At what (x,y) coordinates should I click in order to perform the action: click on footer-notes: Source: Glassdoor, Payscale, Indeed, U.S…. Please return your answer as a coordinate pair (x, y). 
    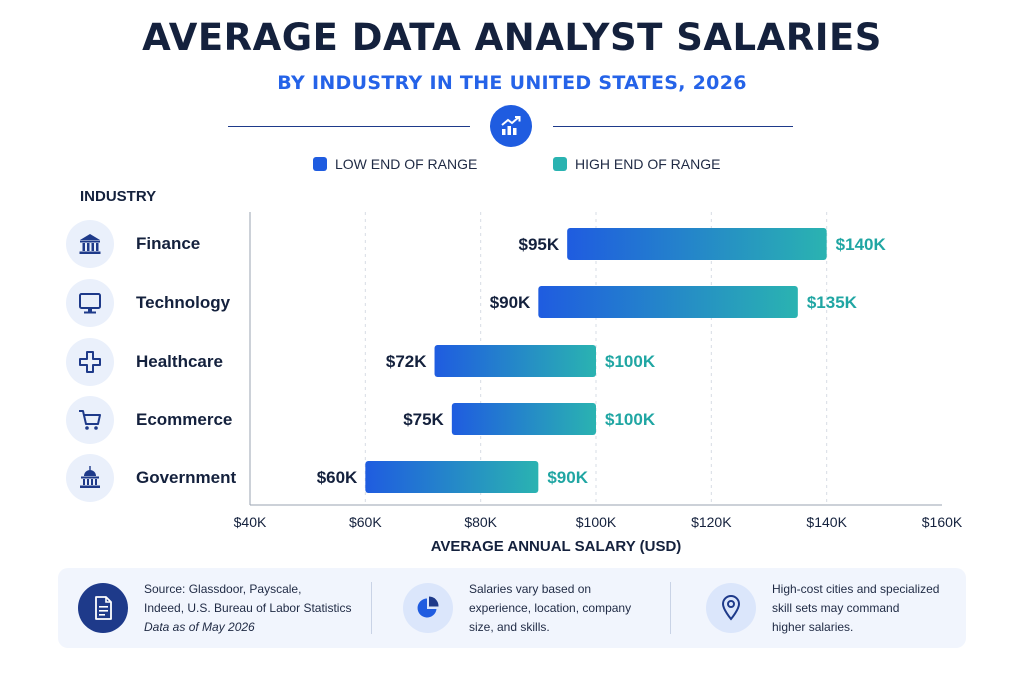
    Looking at the image, I should click on (512, 608).